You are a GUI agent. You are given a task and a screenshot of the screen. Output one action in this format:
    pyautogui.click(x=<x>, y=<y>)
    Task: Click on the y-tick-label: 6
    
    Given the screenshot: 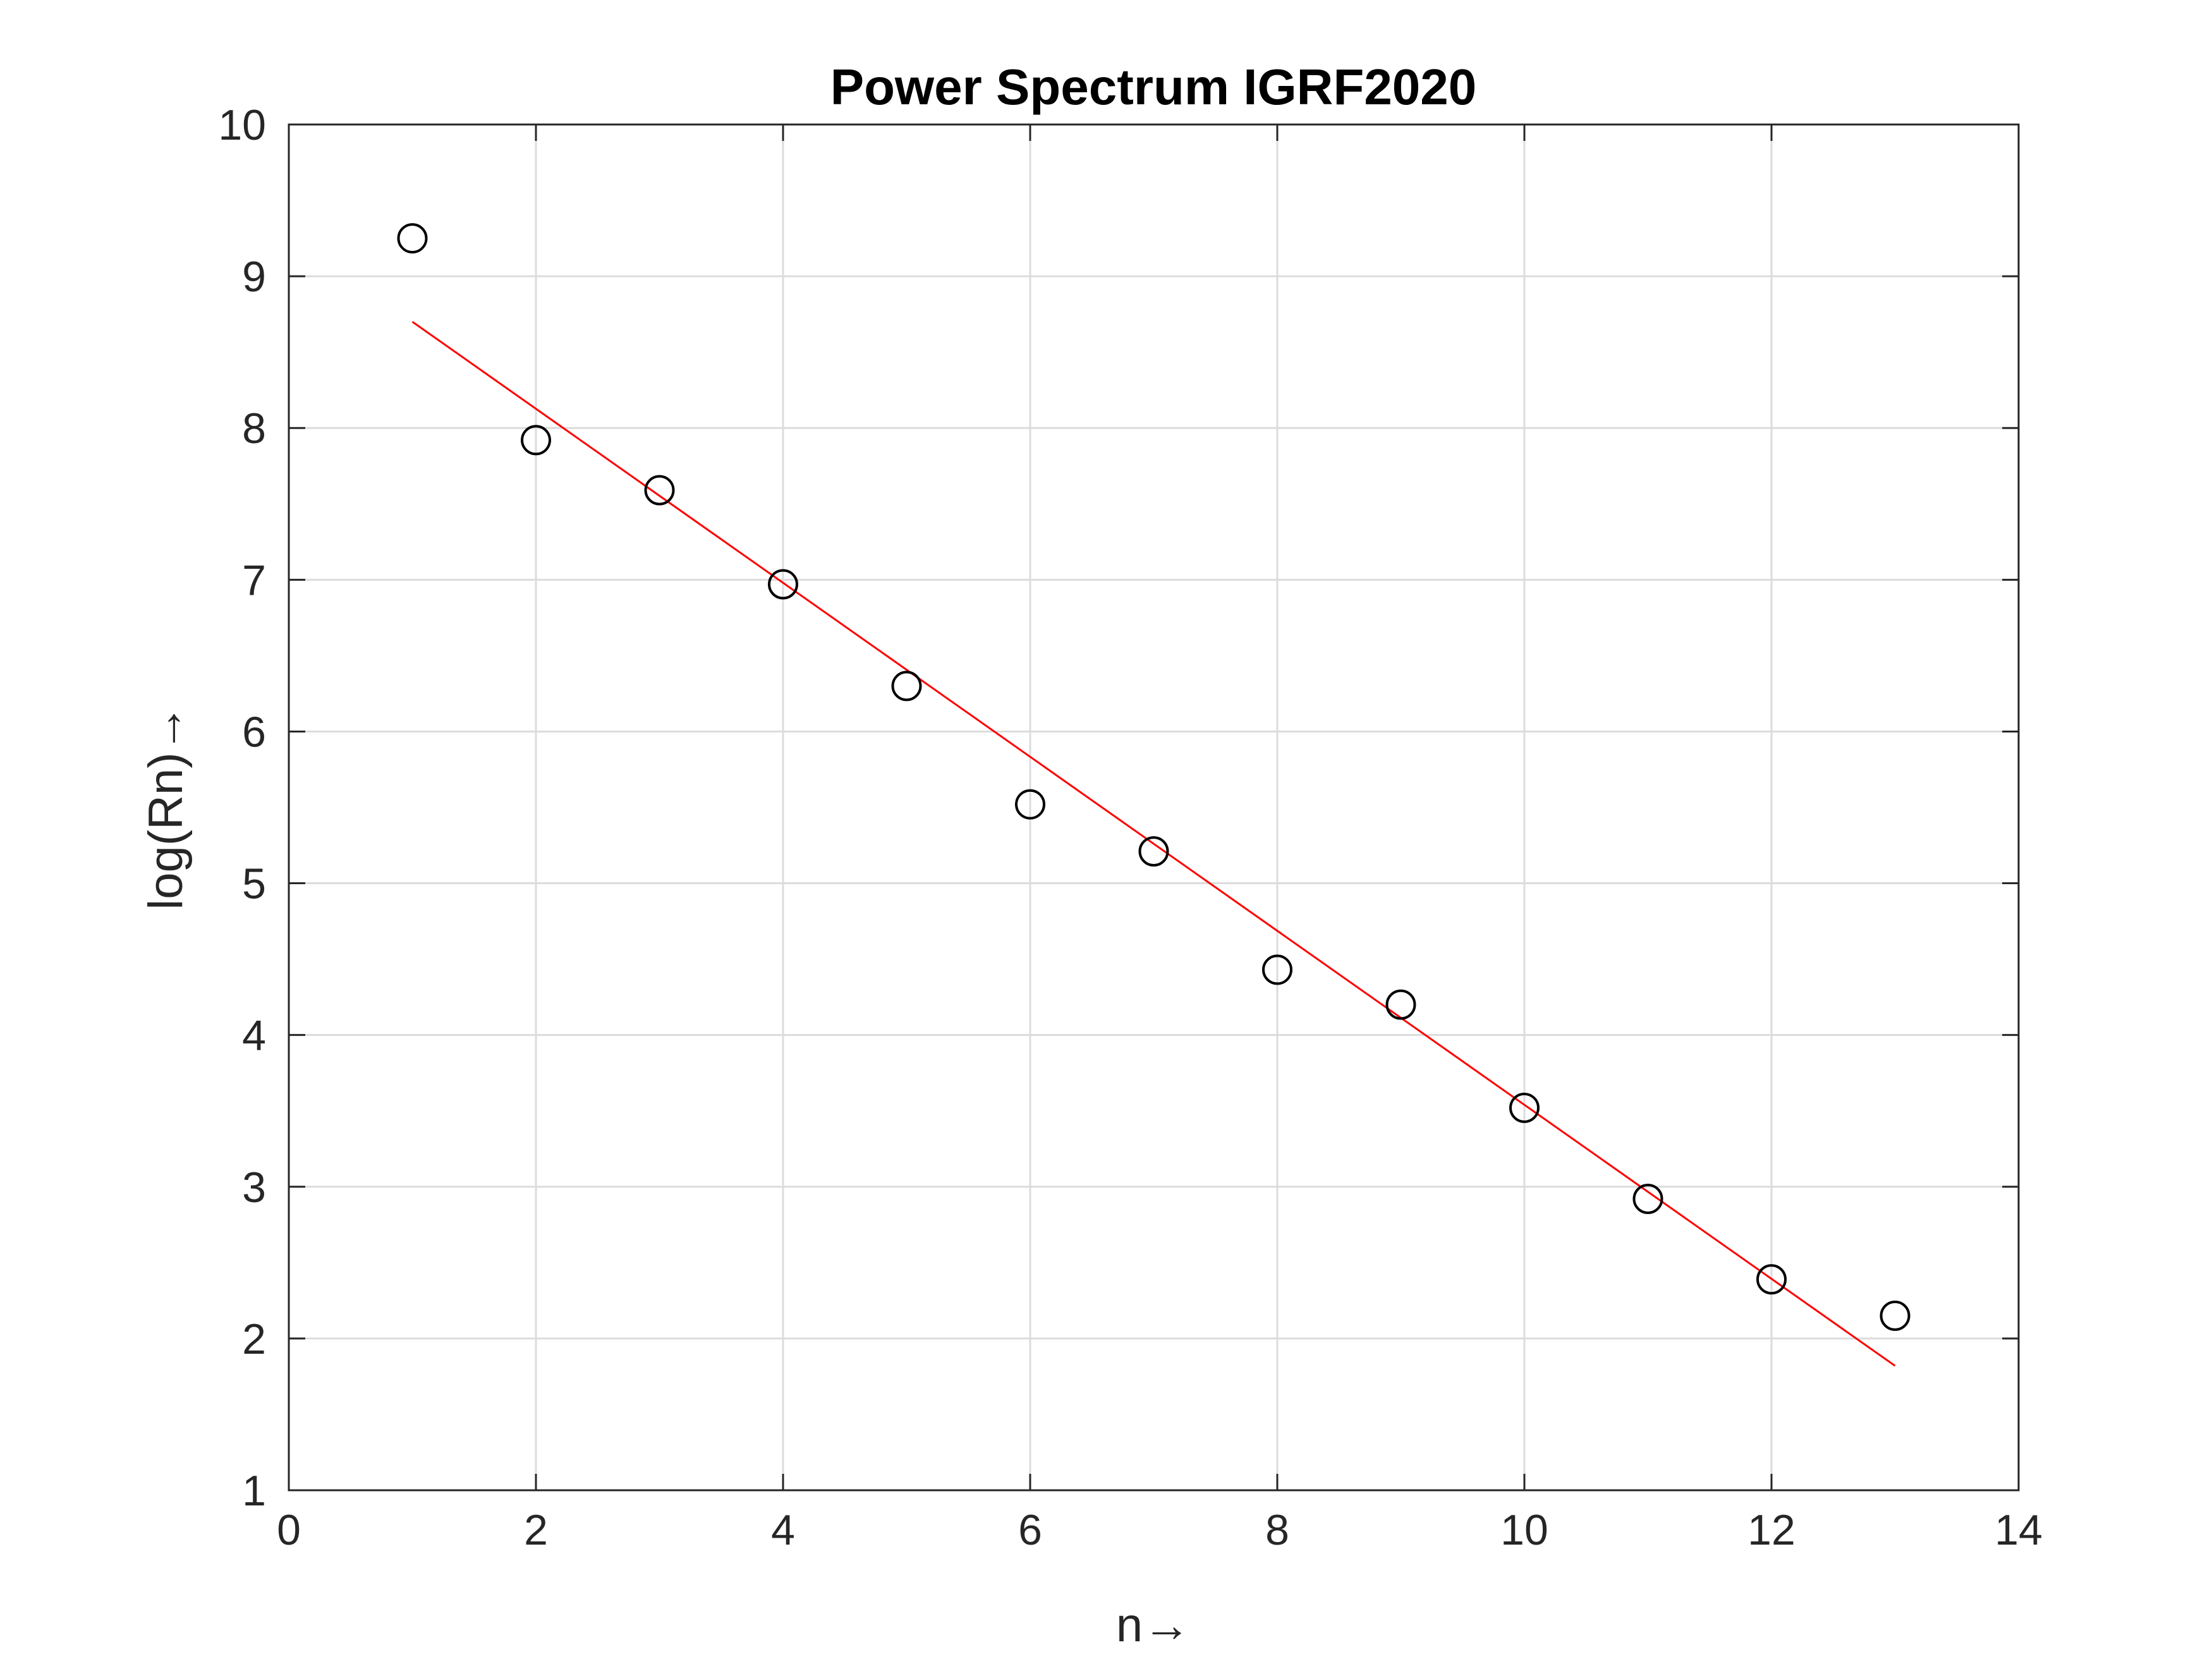 What is the action you would take?
    pyautogui.click(x=254, y=732)
    